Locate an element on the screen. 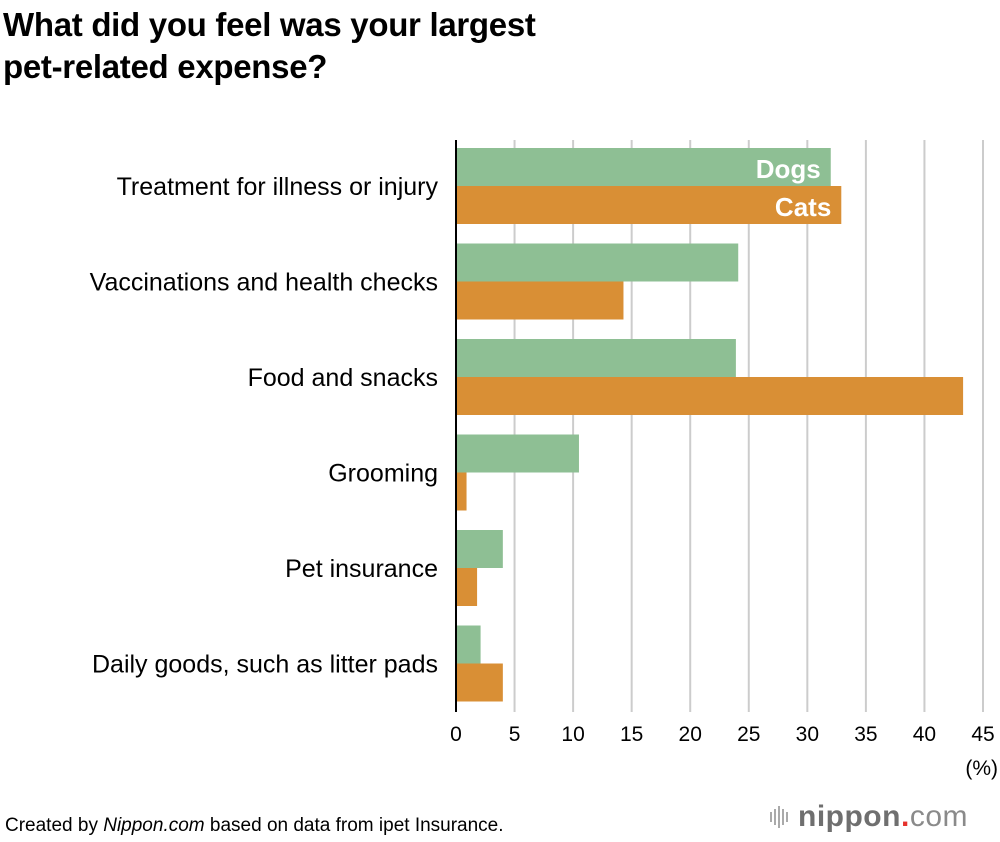 The image size is (1000, 842). x-tick-label: 15 is located at coordinates (631, 734).